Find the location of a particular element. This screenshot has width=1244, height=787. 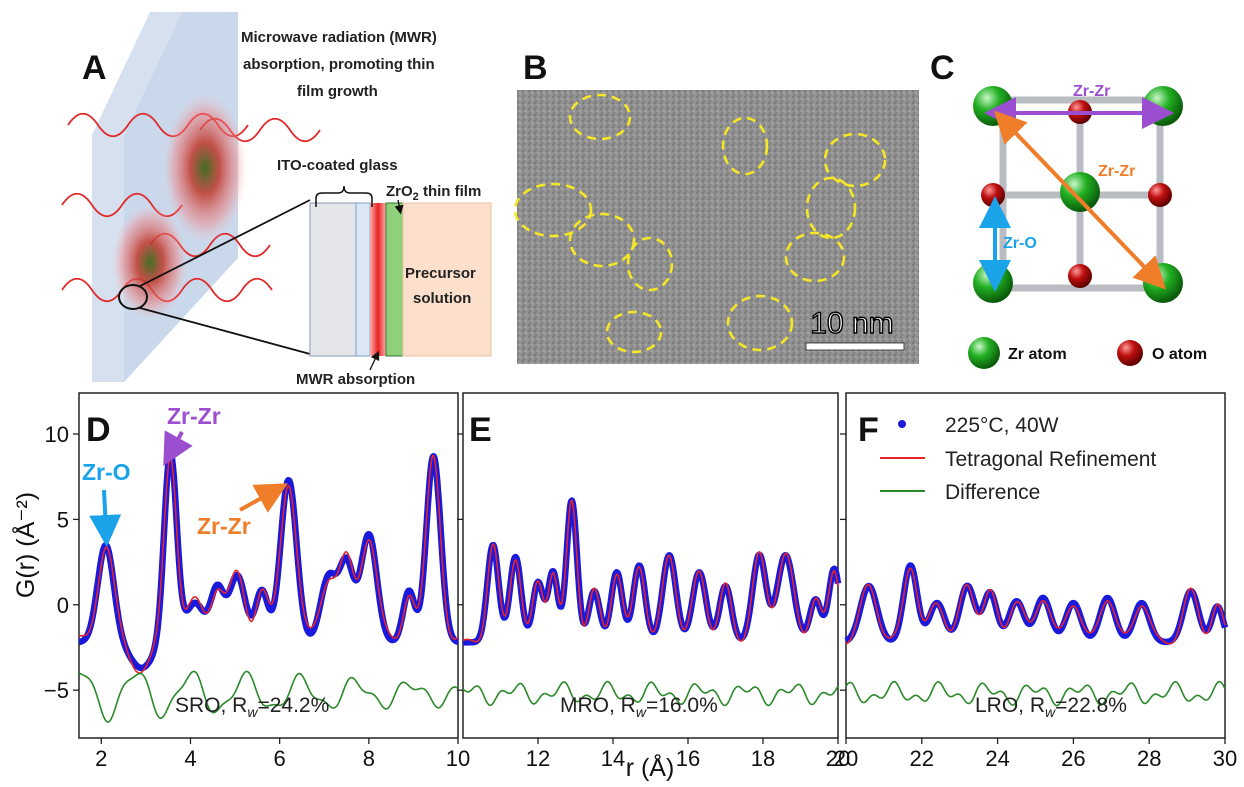

x-axis-label: r (Å) is located at coordinates (650, 767).